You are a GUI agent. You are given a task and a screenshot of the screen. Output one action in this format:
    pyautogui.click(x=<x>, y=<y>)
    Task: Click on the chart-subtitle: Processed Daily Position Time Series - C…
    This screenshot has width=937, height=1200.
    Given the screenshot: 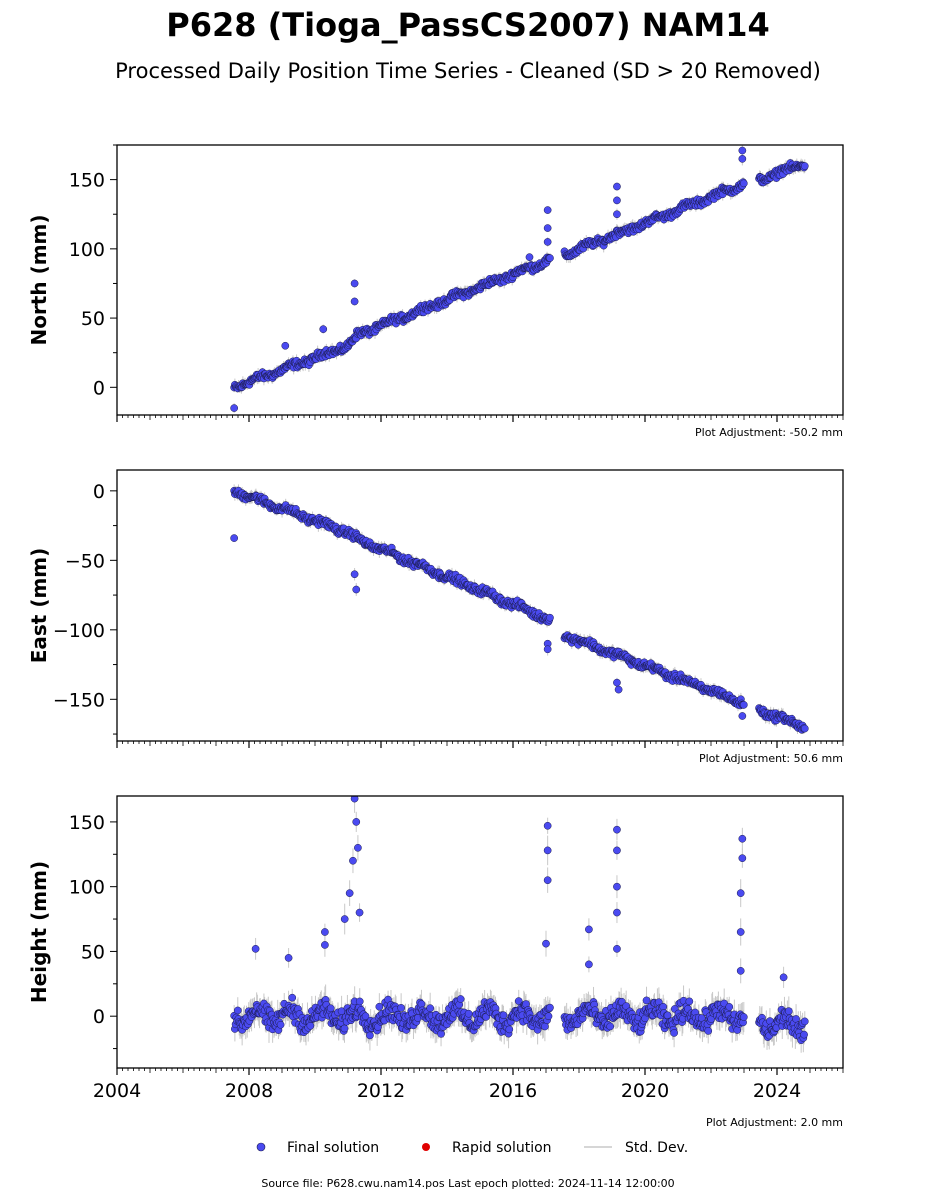 What is the action you would take?
    pyautogui.click(x=468, y=71)
    